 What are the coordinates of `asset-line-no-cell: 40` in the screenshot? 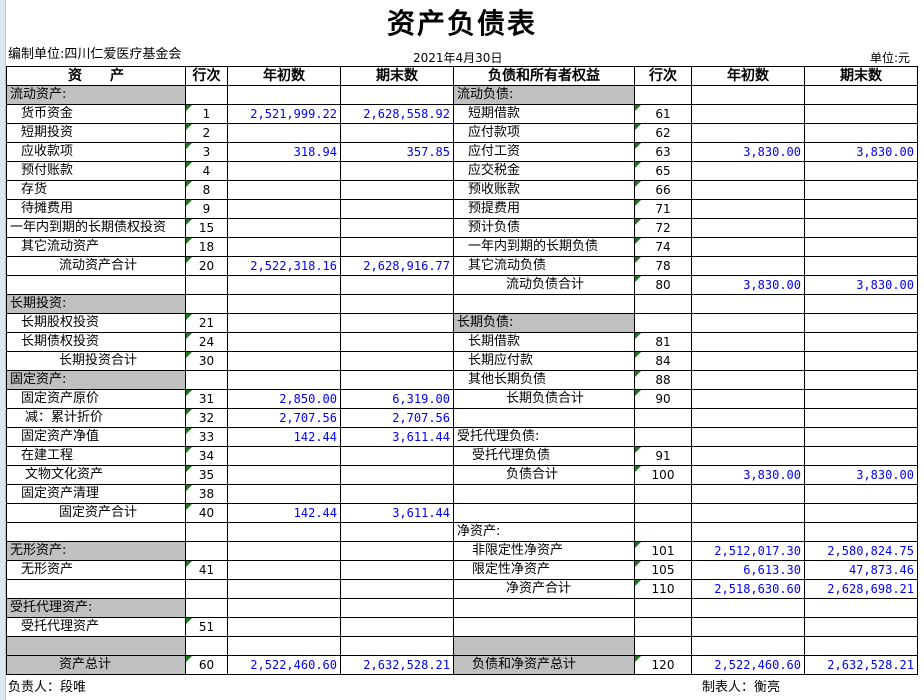 It's located at (206, 513).